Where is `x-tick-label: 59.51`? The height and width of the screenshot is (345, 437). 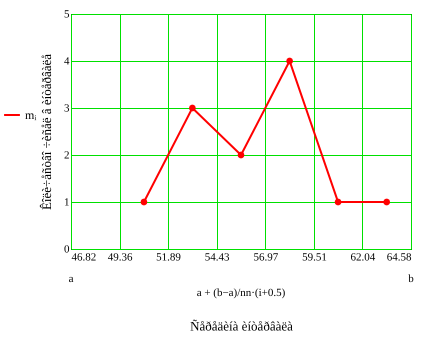 x-tick-label: 59.51 is located at coordinates (314, 258).